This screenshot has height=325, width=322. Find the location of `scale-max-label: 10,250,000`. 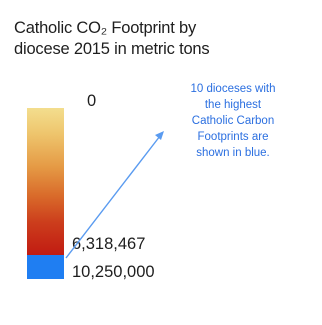

scale-max-label: 10,250,000 is located at coordinates (113, 272).